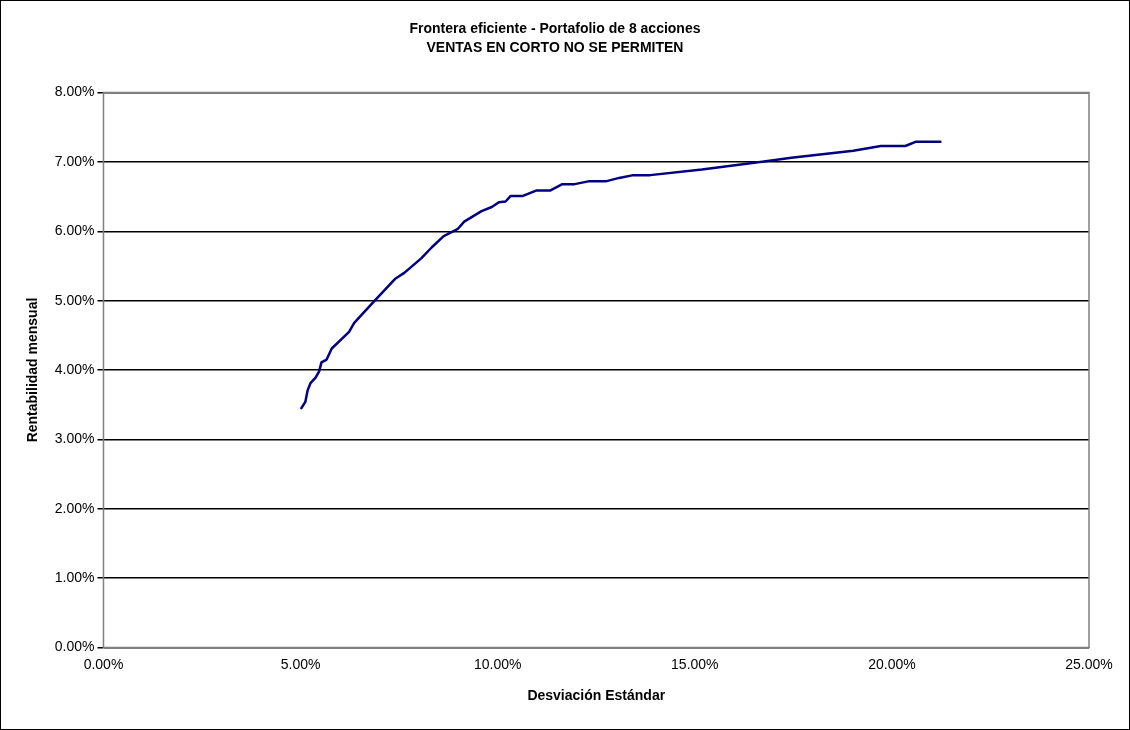  Describe the element at coordinates (497, 663) in the screenshot. I see `x-tick-label: 10.00%` at that location.